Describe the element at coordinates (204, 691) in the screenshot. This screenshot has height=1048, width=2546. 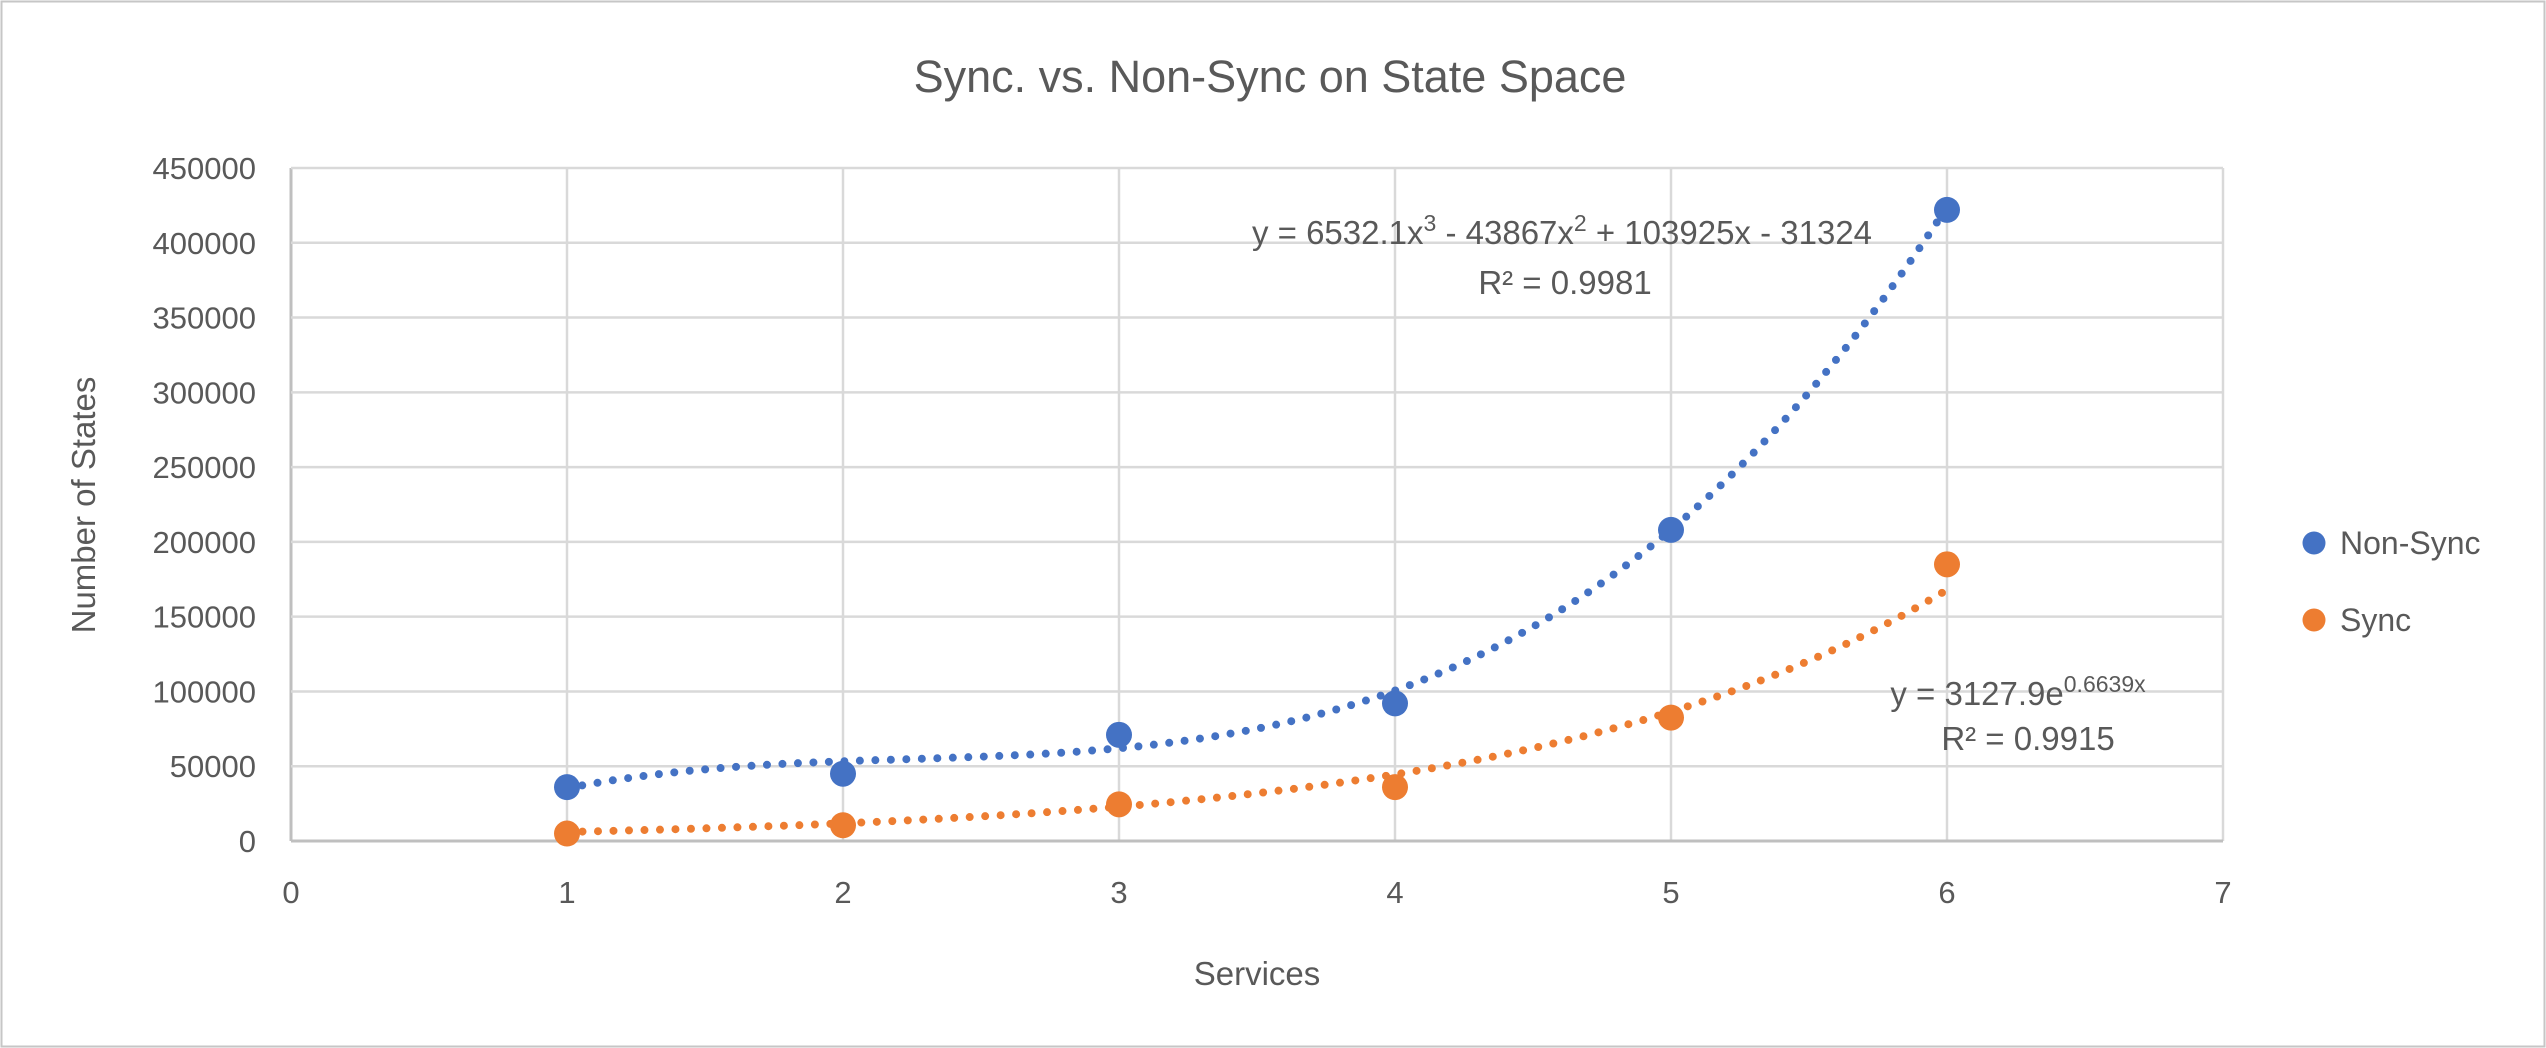
I see `y-tick-label: 100000` at that location.